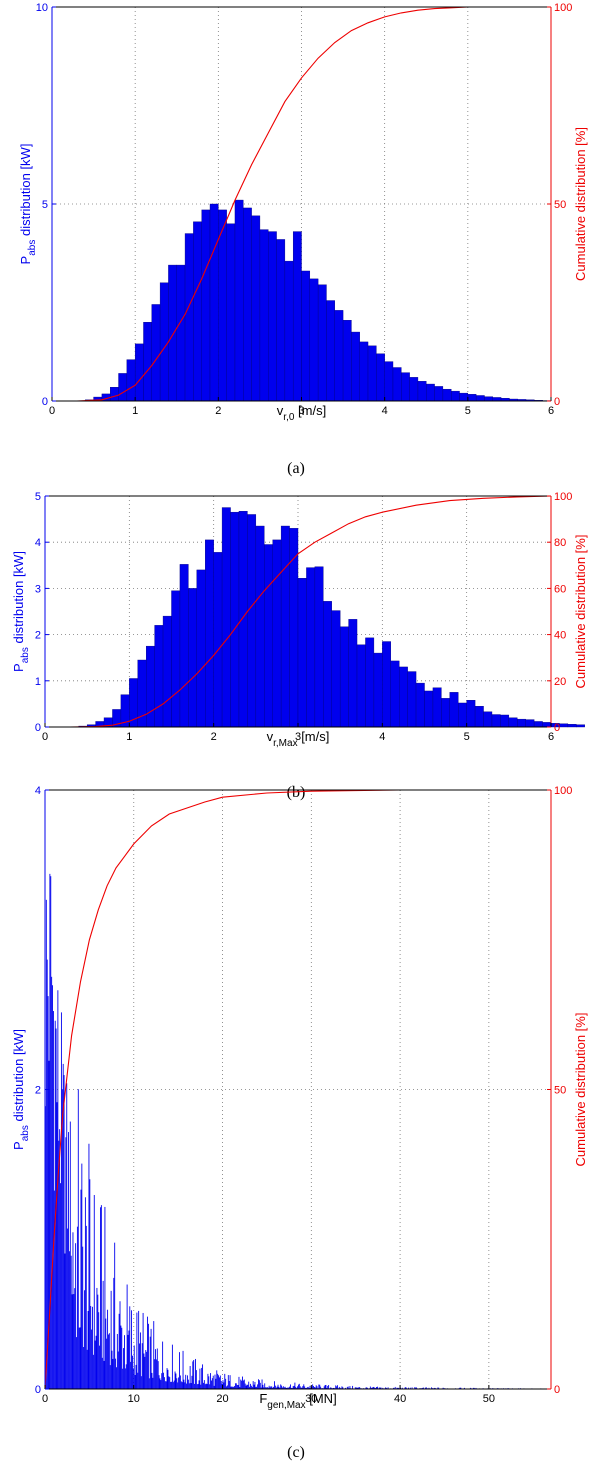 This screenshot has width=592, height=1472. Describe the element at coordinates (580, 204) in the screenshot. I see `y-right-axis-label: Cumulative distribution [%]` at that location.